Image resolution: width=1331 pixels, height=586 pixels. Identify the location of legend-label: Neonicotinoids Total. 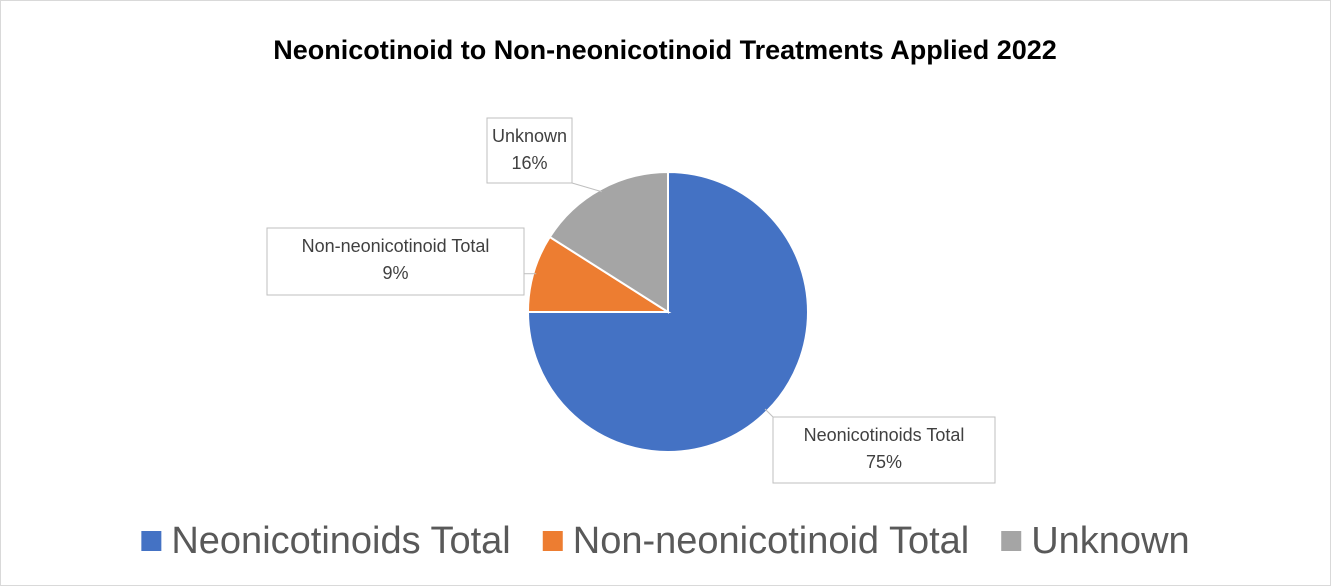
(340, 541).